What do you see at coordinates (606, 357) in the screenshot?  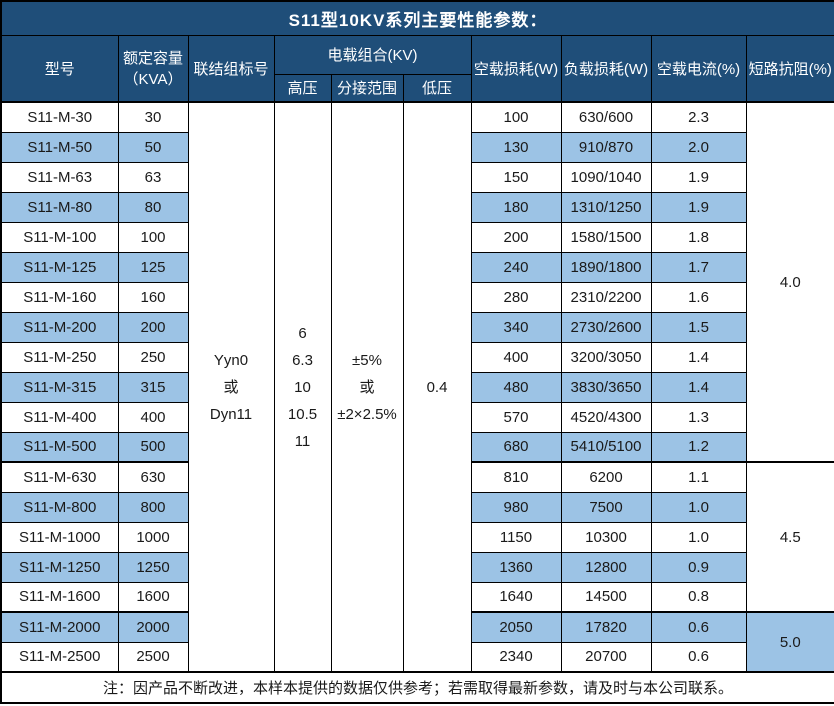 I see `load-loss-cell: 3200/3050` at bounding box center [606, 357].